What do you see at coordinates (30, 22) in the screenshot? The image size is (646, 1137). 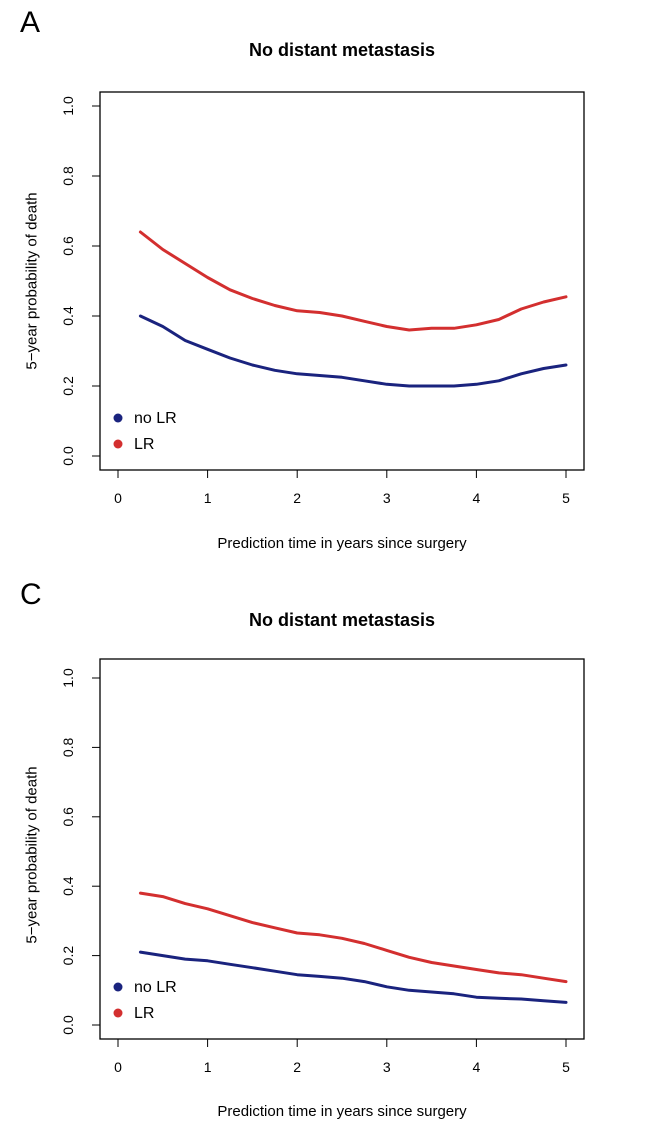 I see `panel-letter: A` at bounding box center [30, 22].